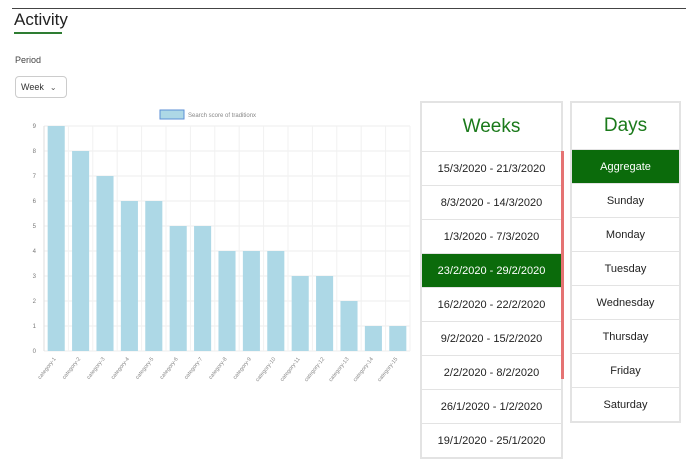  What do you see at coordinates (145, 369) in the screenshot?
I see `x-tick-label: category-5` at bounding box center [145, 369].